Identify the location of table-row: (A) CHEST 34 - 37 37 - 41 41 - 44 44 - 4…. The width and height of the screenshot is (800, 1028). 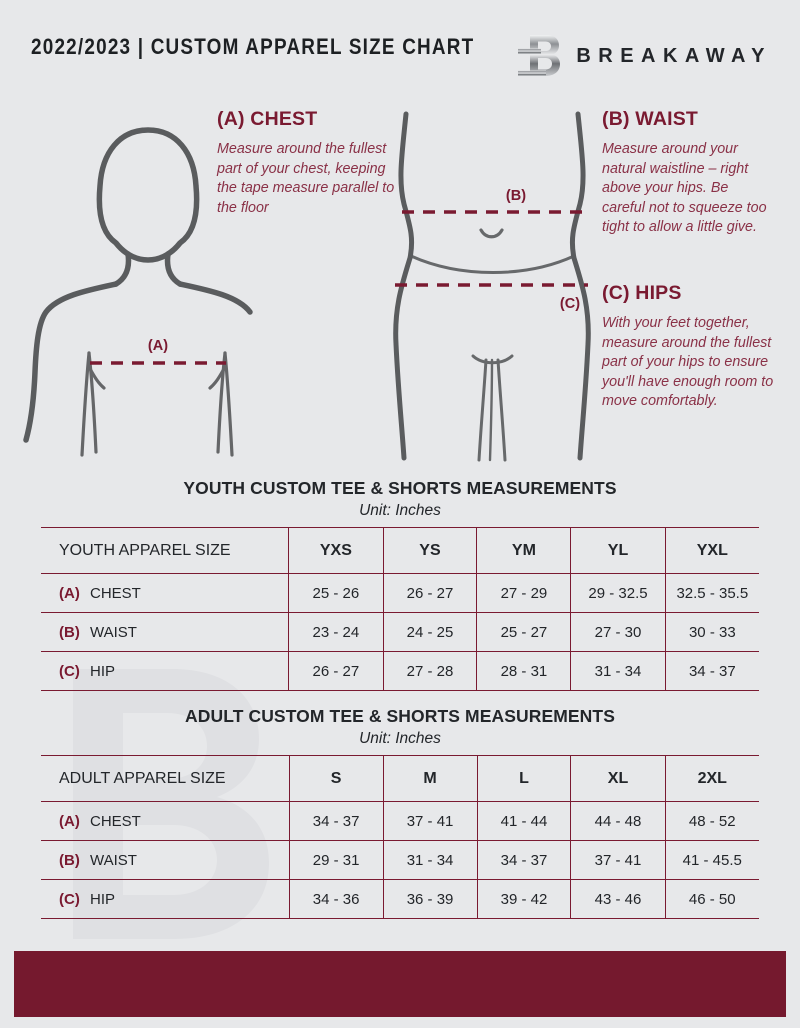
(400, 821).